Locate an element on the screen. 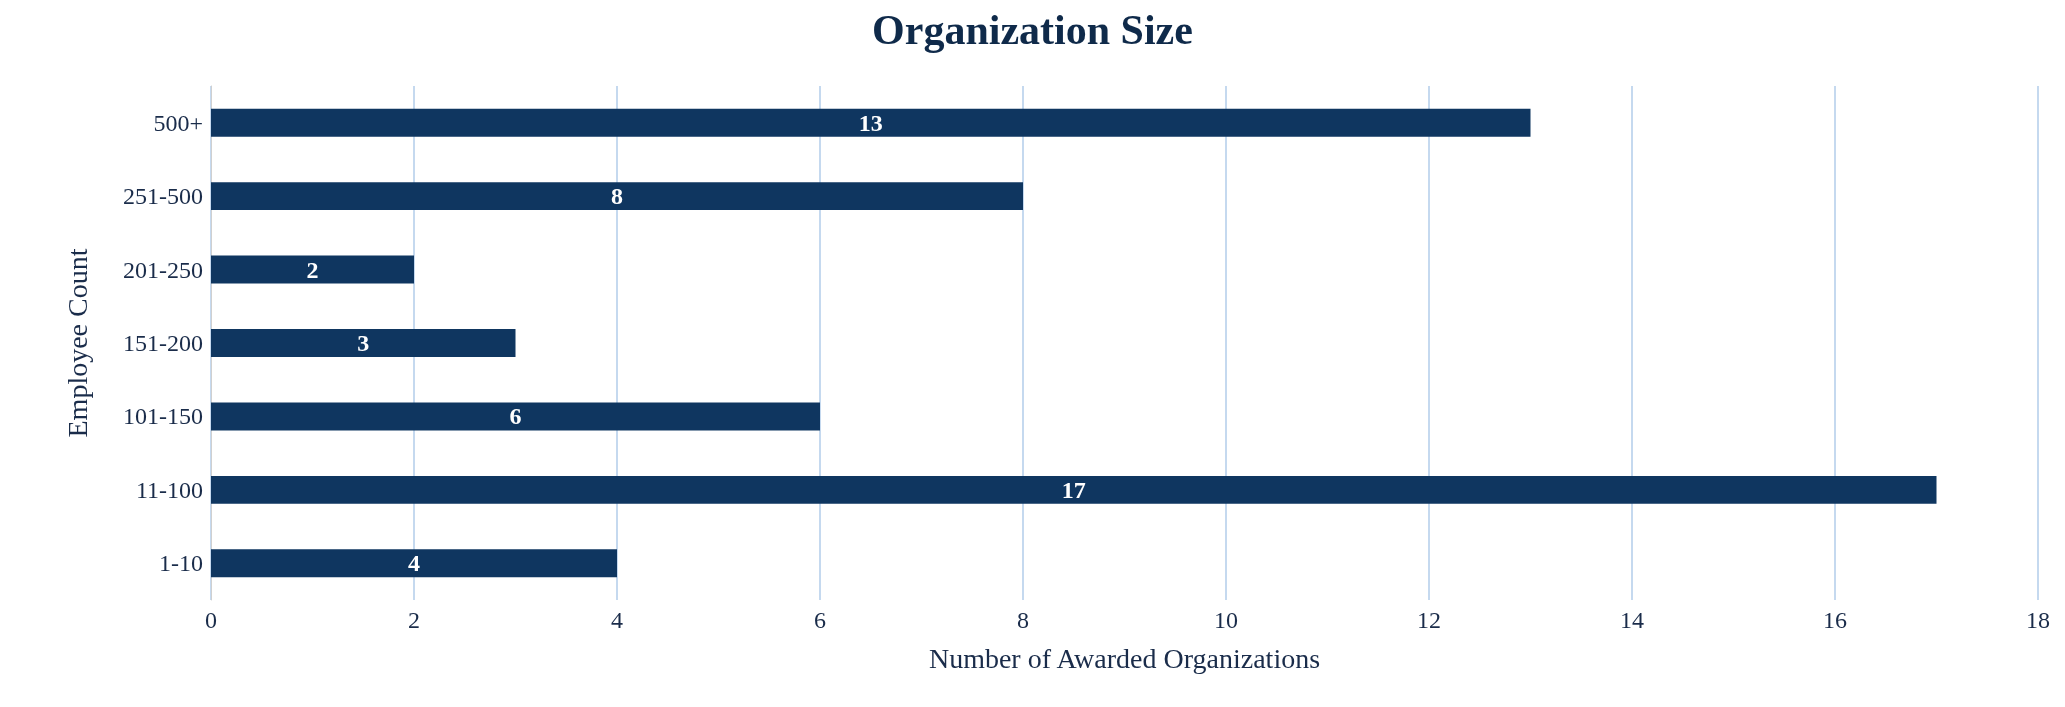  y-tick-label: 500+ is located at coordinates (178, 122).